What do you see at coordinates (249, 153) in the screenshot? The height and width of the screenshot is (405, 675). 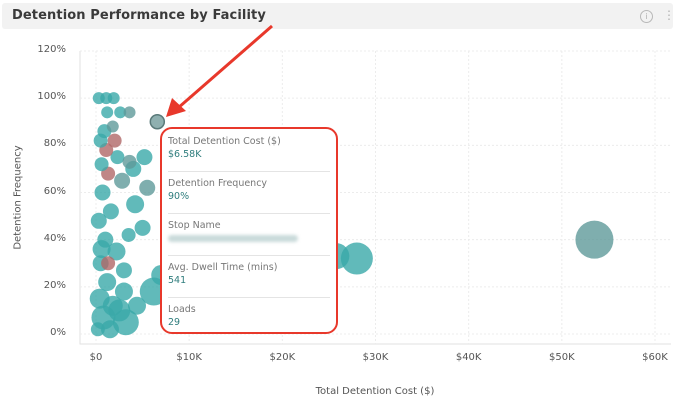 I see `tooltip-row-cost: Total Detention Cost ($) $6.58K` at bounding box center [249, 153].